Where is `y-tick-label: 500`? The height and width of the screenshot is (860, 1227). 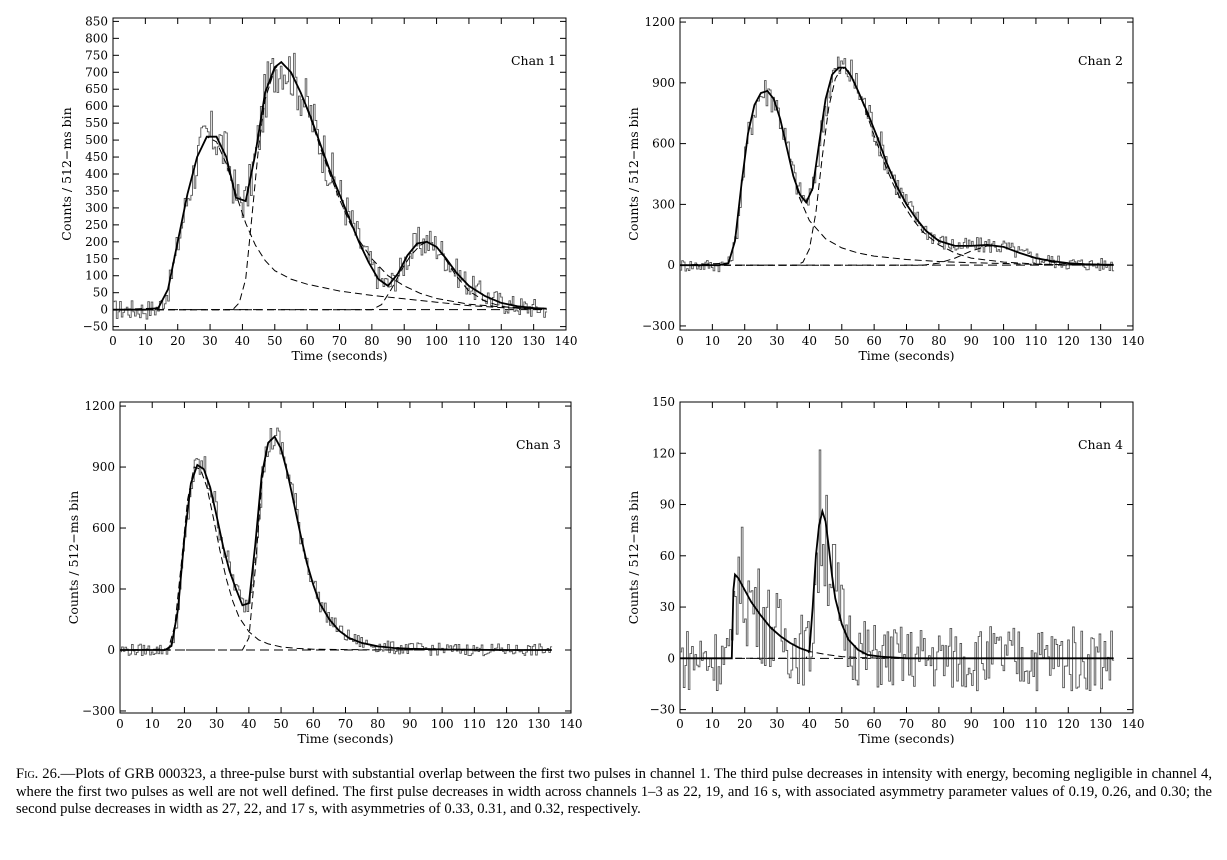 y-tick-label: 500 is located at coordinates (96, 140).